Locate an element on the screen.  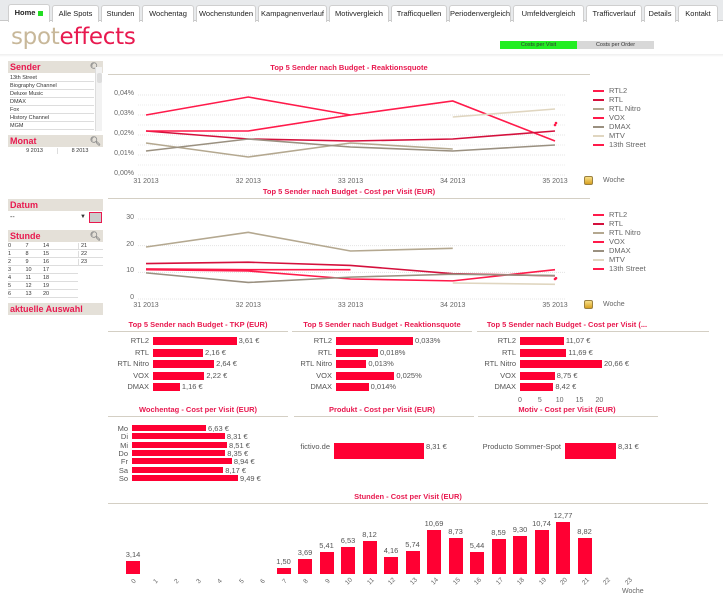
sender-item: DMAX is located at coordinates (52, 102).